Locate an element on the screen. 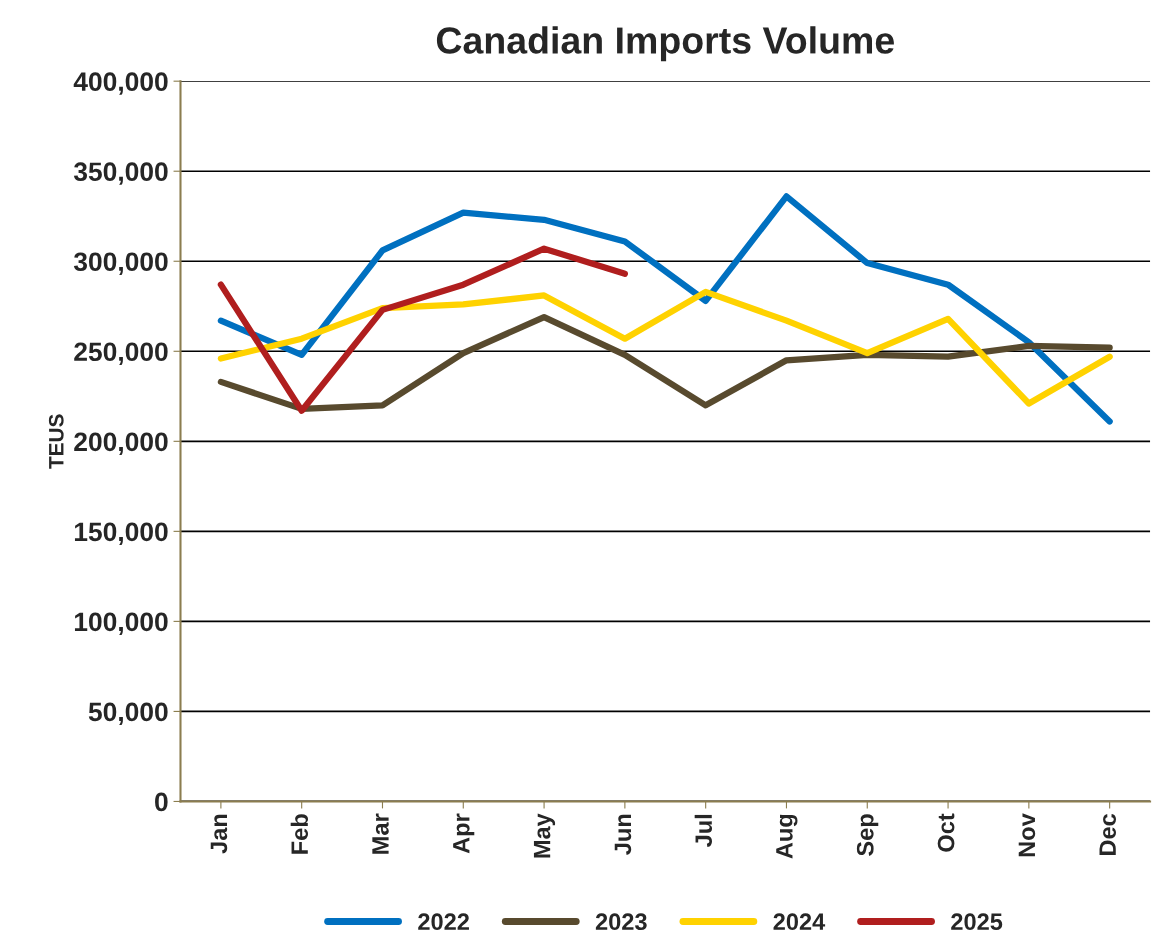 The height and width of the screenshot is (944, 1157). y-tick-label: 200,000 is located at coordinates (121, 443).